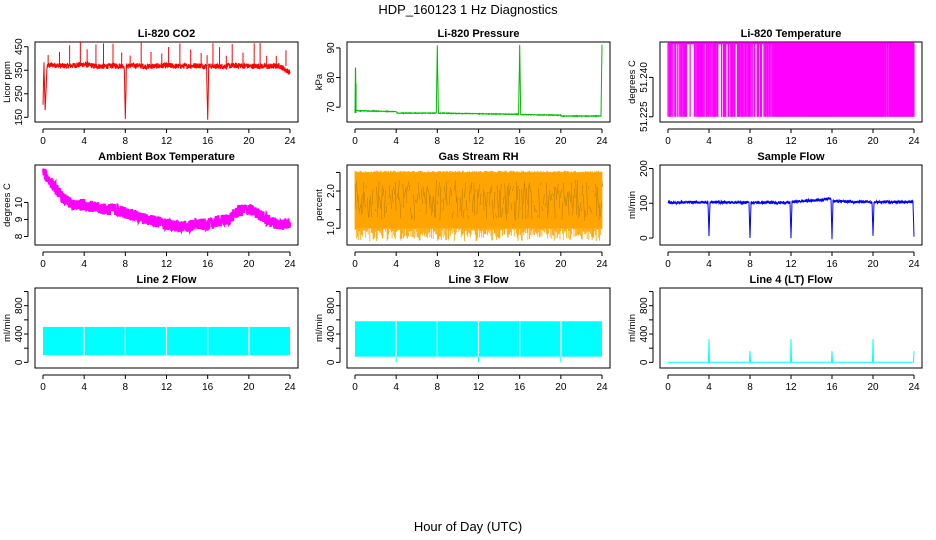 The width and height of the screenshot is (936, 540). Describe the element at coordinates (644, 202) in the screenshot. I see `y-tick-label: 100` at that location.